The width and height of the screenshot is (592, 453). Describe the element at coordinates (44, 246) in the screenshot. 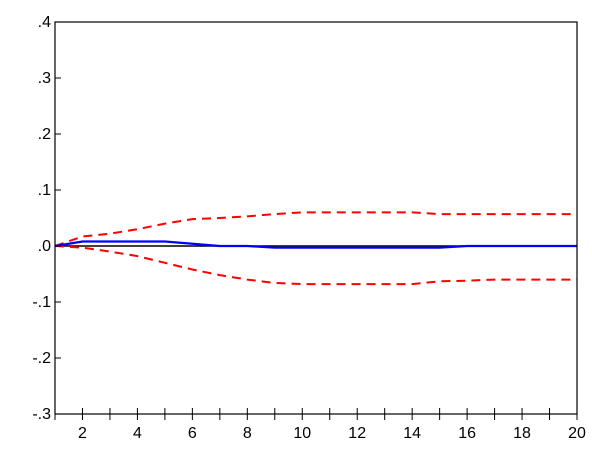

I see `y-tick-label: .0` at that location.